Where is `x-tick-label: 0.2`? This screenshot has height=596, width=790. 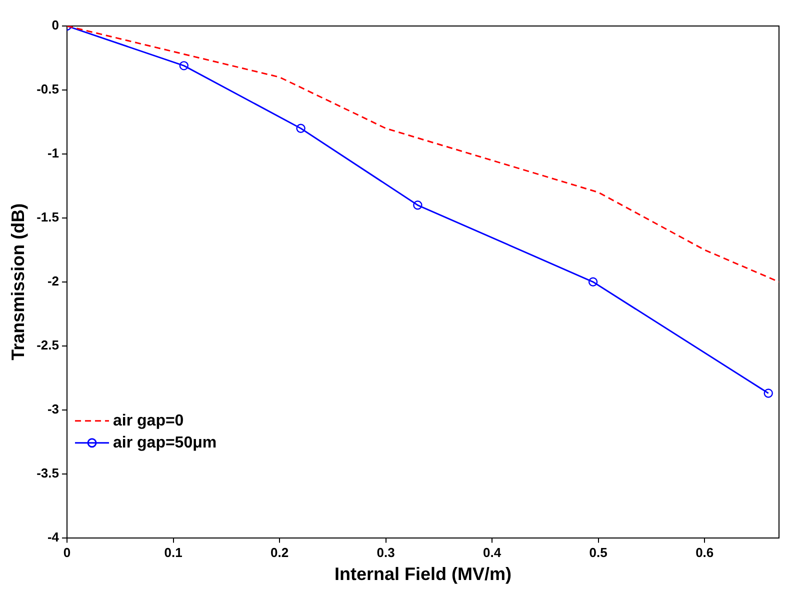
x-tick-label: 0.2 is located at coordinates (279, 552).